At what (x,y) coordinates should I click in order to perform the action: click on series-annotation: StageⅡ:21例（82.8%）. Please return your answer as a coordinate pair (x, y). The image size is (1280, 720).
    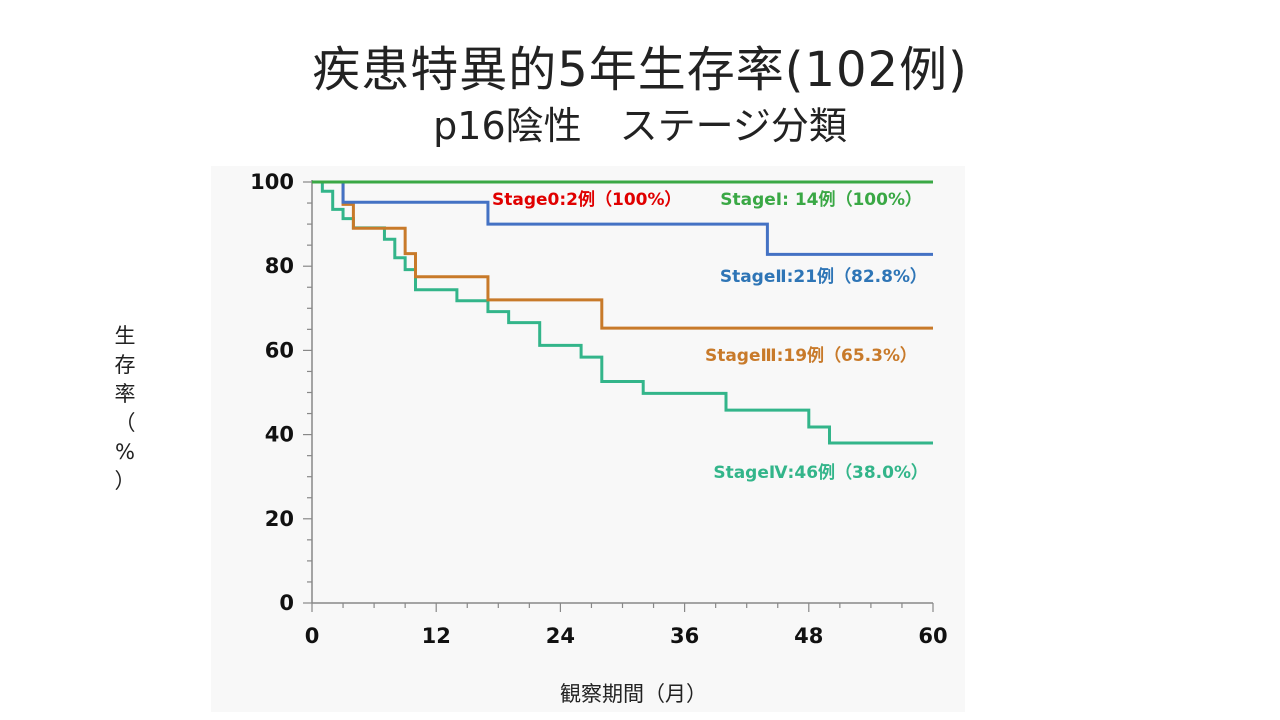
    Looking at the image, I should click on (823, 276).